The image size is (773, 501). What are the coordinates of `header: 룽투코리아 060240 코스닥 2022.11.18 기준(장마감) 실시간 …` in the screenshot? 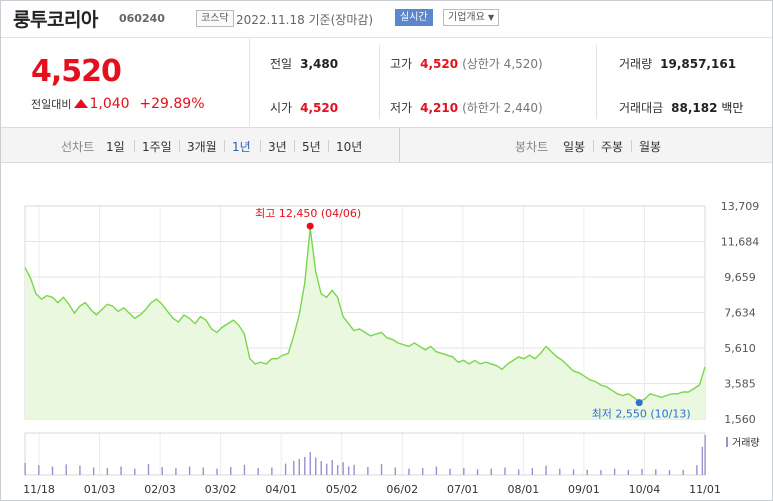 It's located at (386, 19).